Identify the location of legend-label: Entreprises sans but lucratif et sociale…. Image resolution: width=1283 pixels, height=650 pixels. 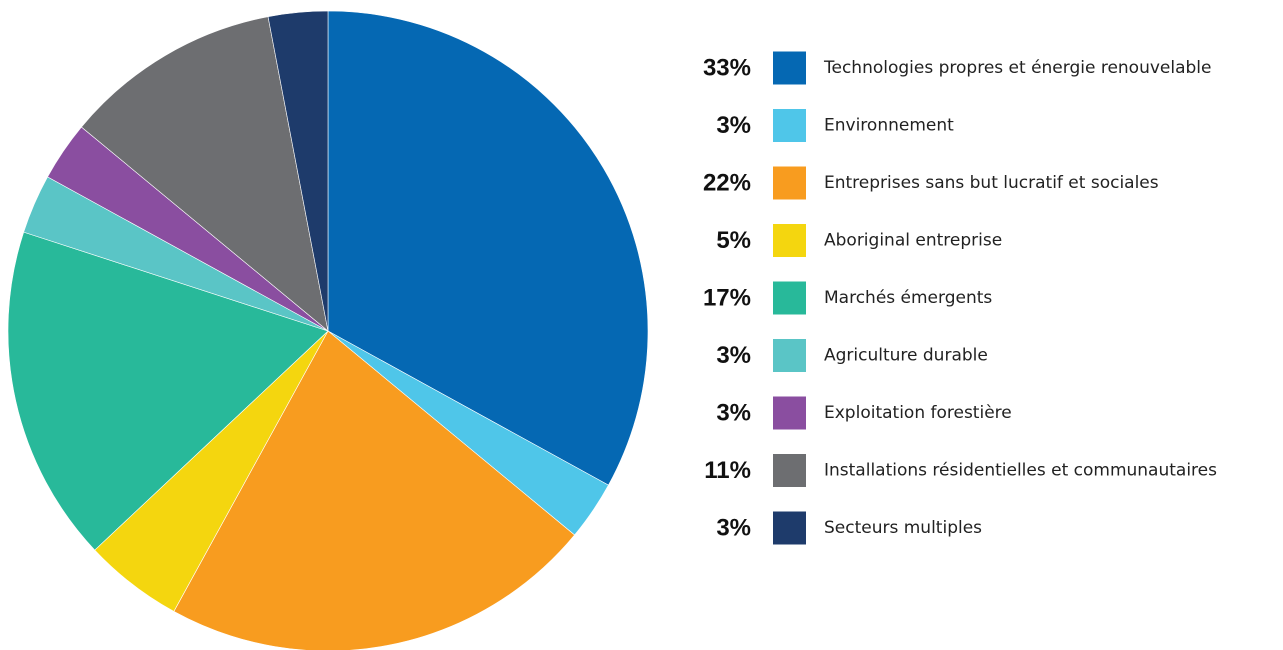
(991, 183).